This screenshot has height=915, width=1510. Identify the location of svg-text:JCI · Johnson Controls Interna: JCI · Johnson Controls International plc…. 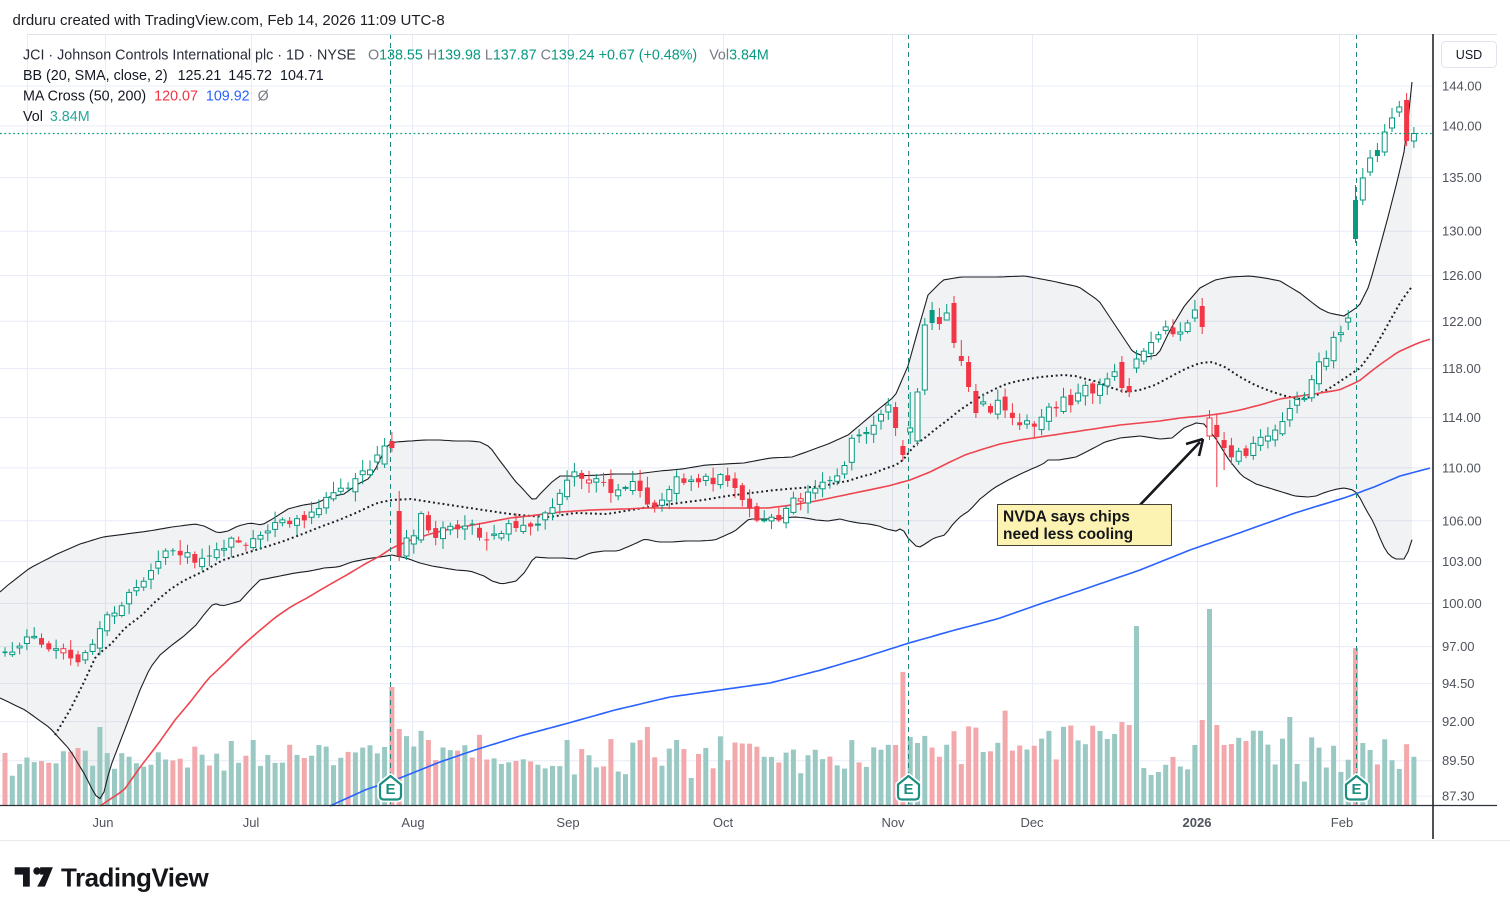
(396, 56).